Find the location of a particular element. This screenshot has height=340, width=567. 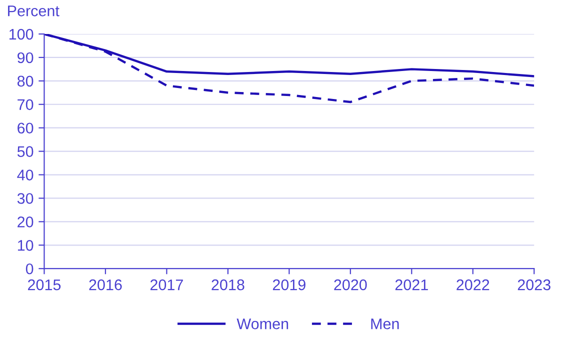

y-tick-label: 90 is located at coordinates (26, 58).